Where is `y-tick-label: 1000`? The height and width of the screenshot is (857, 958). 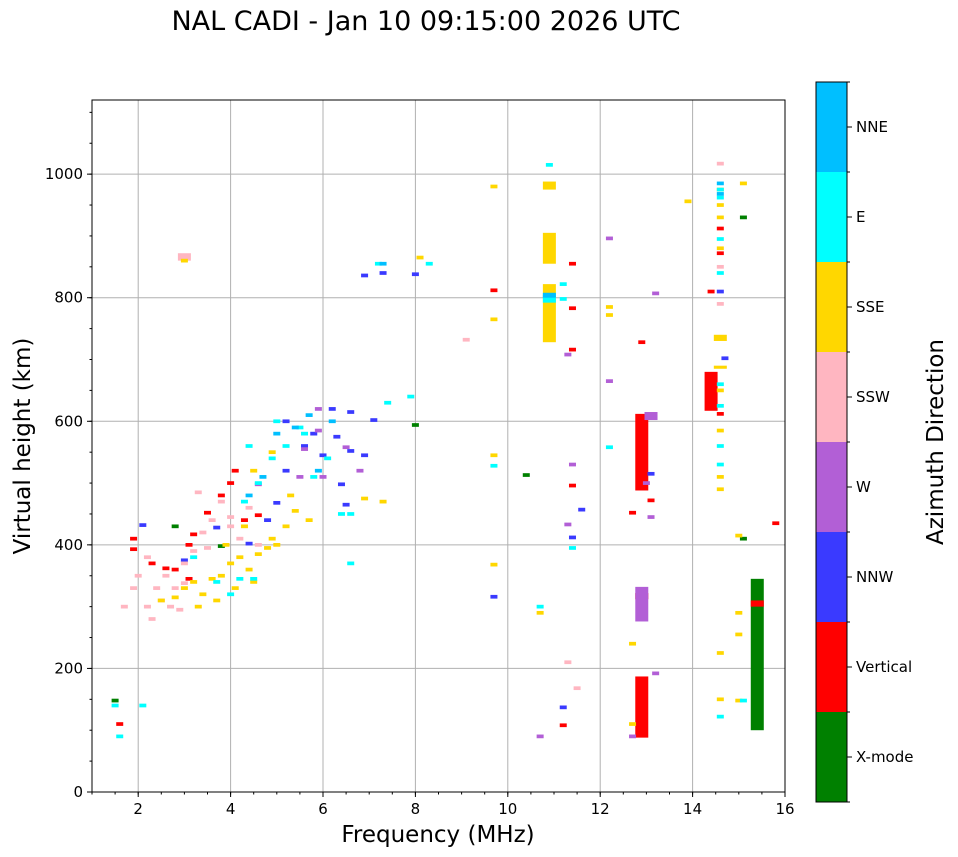
y-tick-label: 1000 is located at coordinates (64, 174).